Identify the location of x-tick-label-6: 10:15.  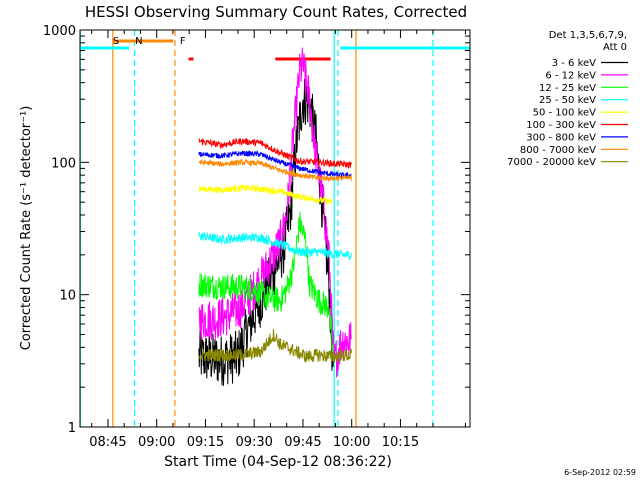
(400, 442).